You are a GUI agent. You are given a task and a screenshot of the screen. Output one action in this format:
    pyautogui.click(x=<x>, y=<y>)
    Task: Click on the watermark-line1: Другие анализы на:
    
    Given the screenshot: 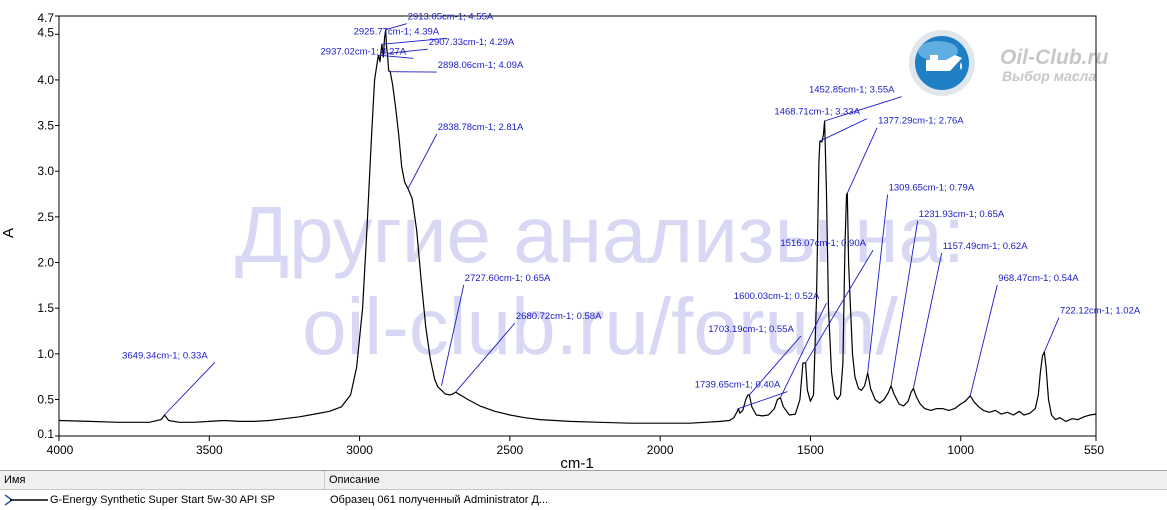 What is the action you would take?
    pyautogui.click(x=600, y=234)
    